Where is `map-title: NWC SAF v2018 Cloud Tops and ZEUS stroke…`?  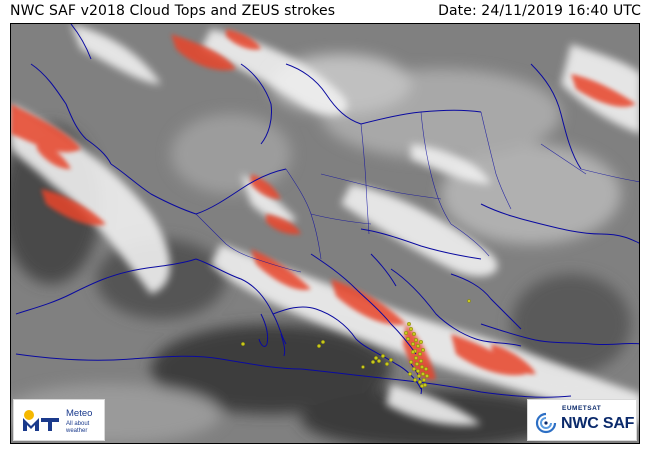 map-title: NWC SAF v2018 Cloud Tops and ZEUS stroke… is located at coordinates (173, 11).